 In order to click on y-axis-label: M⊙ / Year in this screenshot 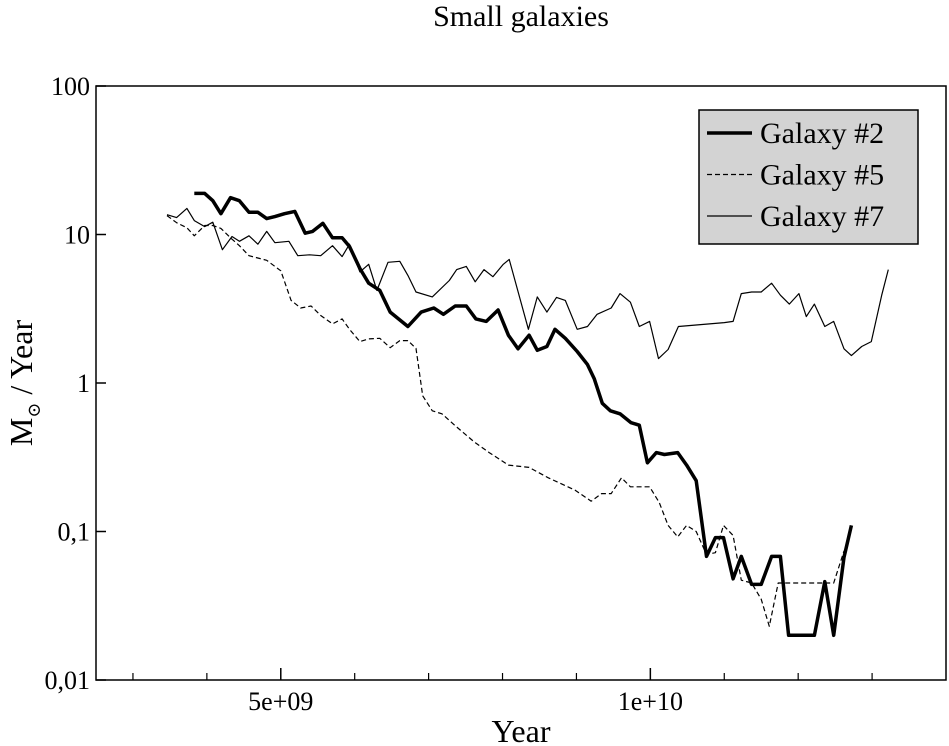, I will do `click(23, 383)`.